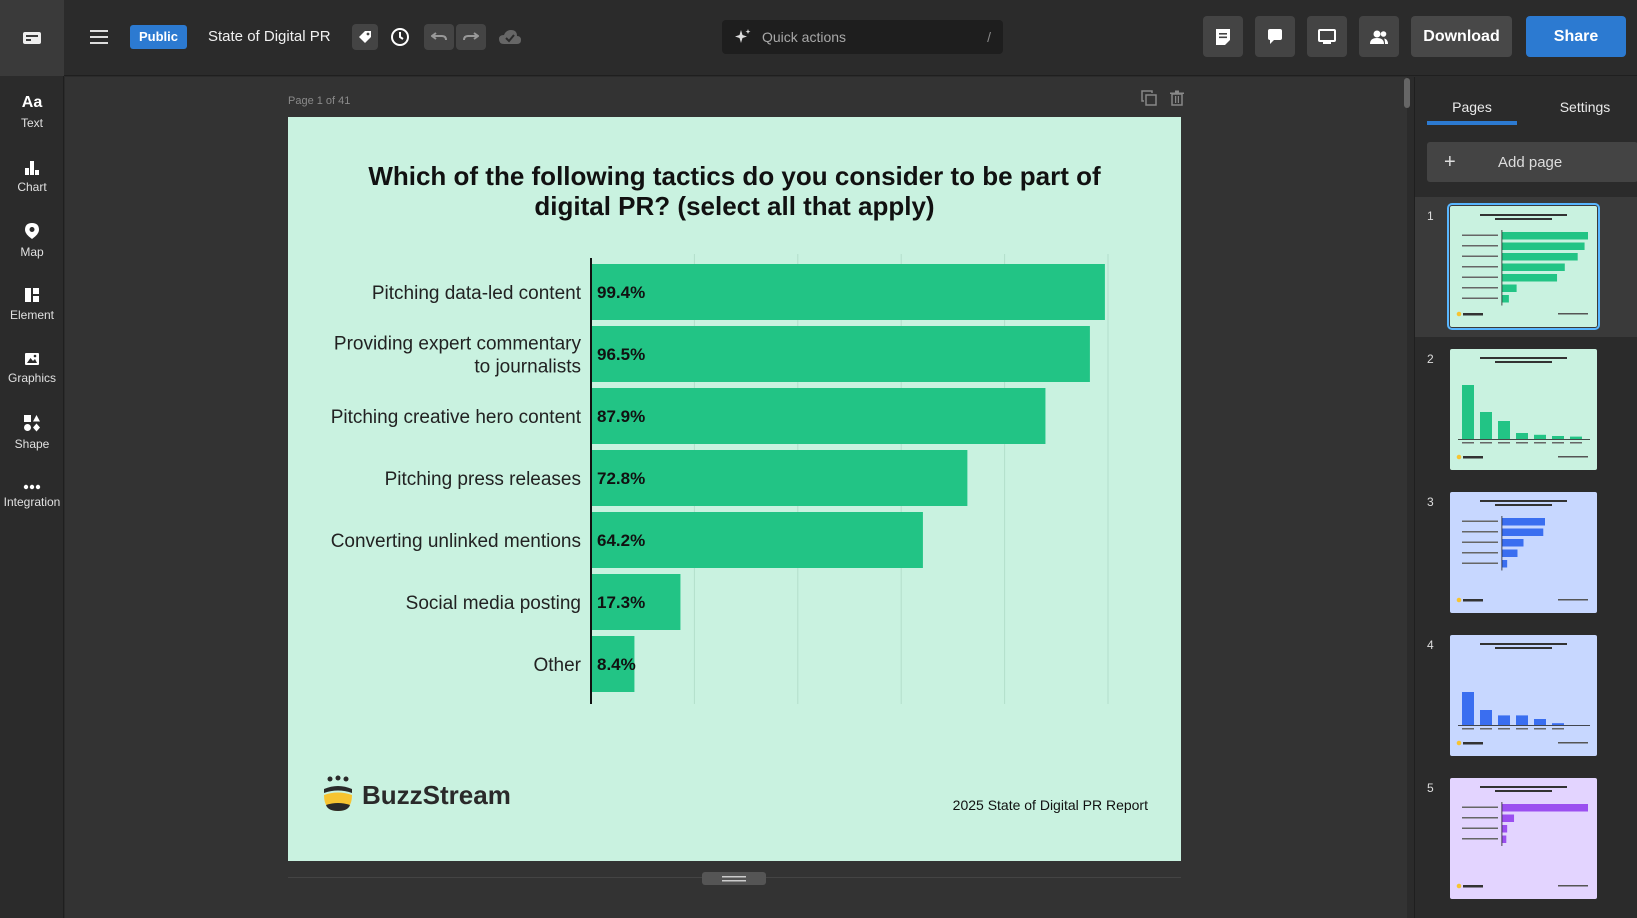 The width and height of the screenshot is (1637, 918). Describe the element at coordinates (510, 37) in the screenshot. I see `cloud-saved-indicator` at that location.